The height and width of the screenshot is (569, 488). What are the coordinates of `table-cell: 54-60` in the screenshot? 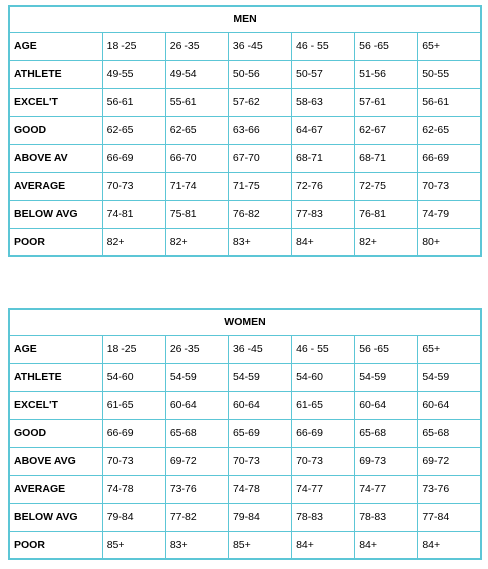 It's located at (133, 377).